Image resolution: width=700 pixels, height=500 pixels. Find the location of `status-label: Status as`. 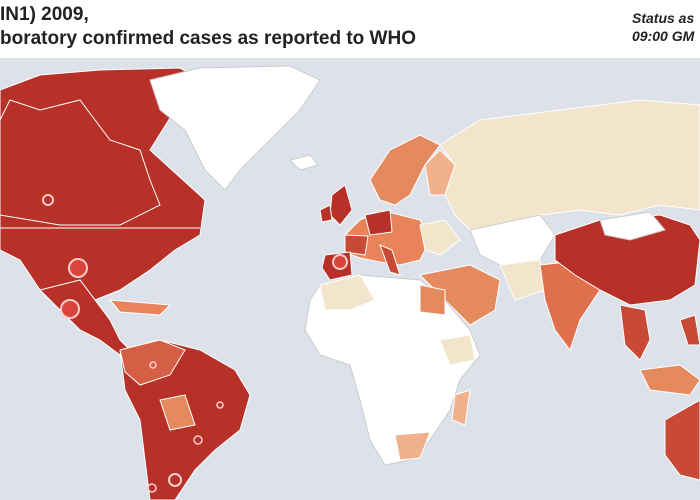

status-label: Status as is located at coordinates (663, 18).